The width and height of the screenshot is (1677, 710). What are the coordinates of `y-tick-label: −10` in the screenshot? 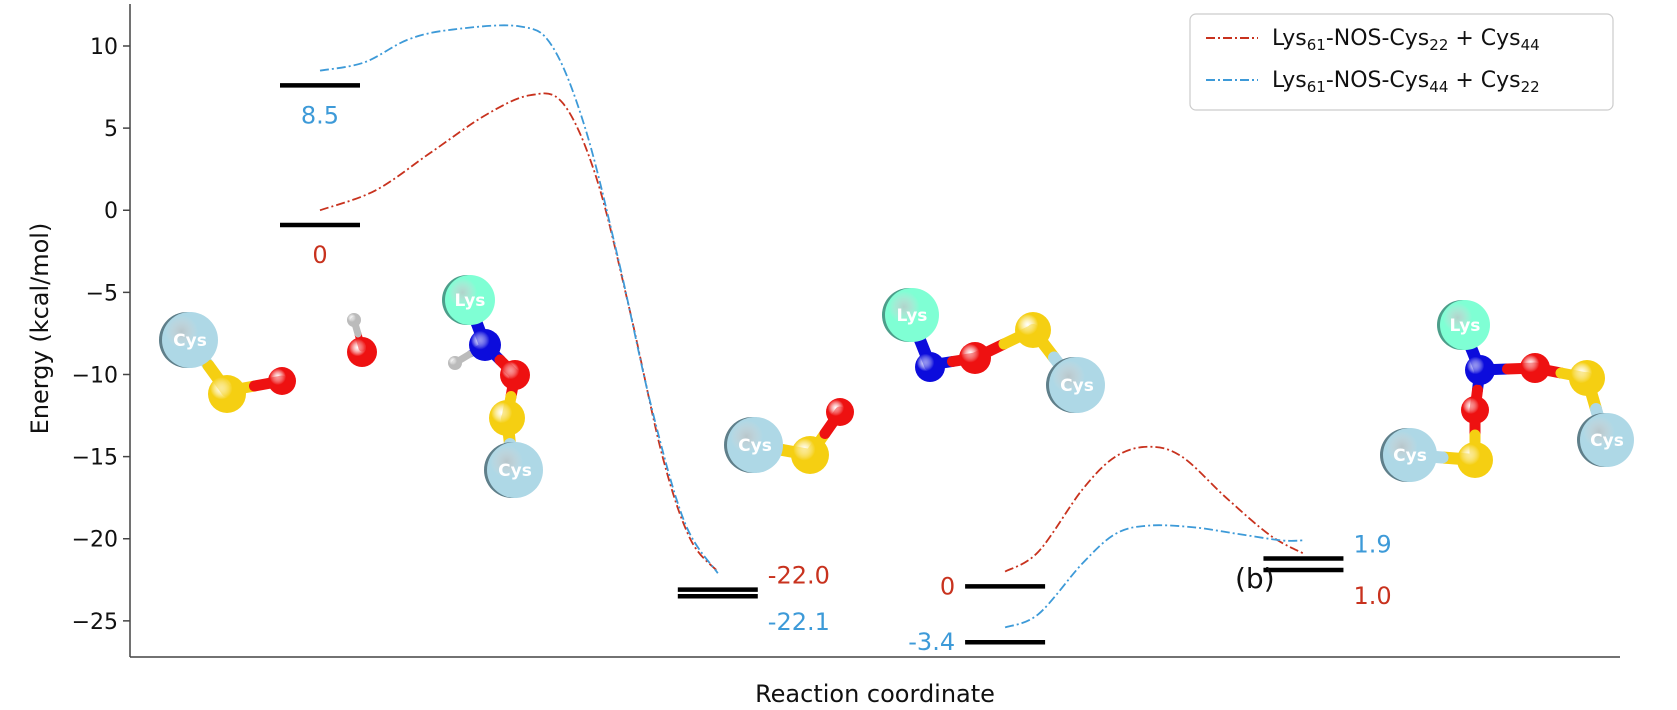 It's located at (95, 375).